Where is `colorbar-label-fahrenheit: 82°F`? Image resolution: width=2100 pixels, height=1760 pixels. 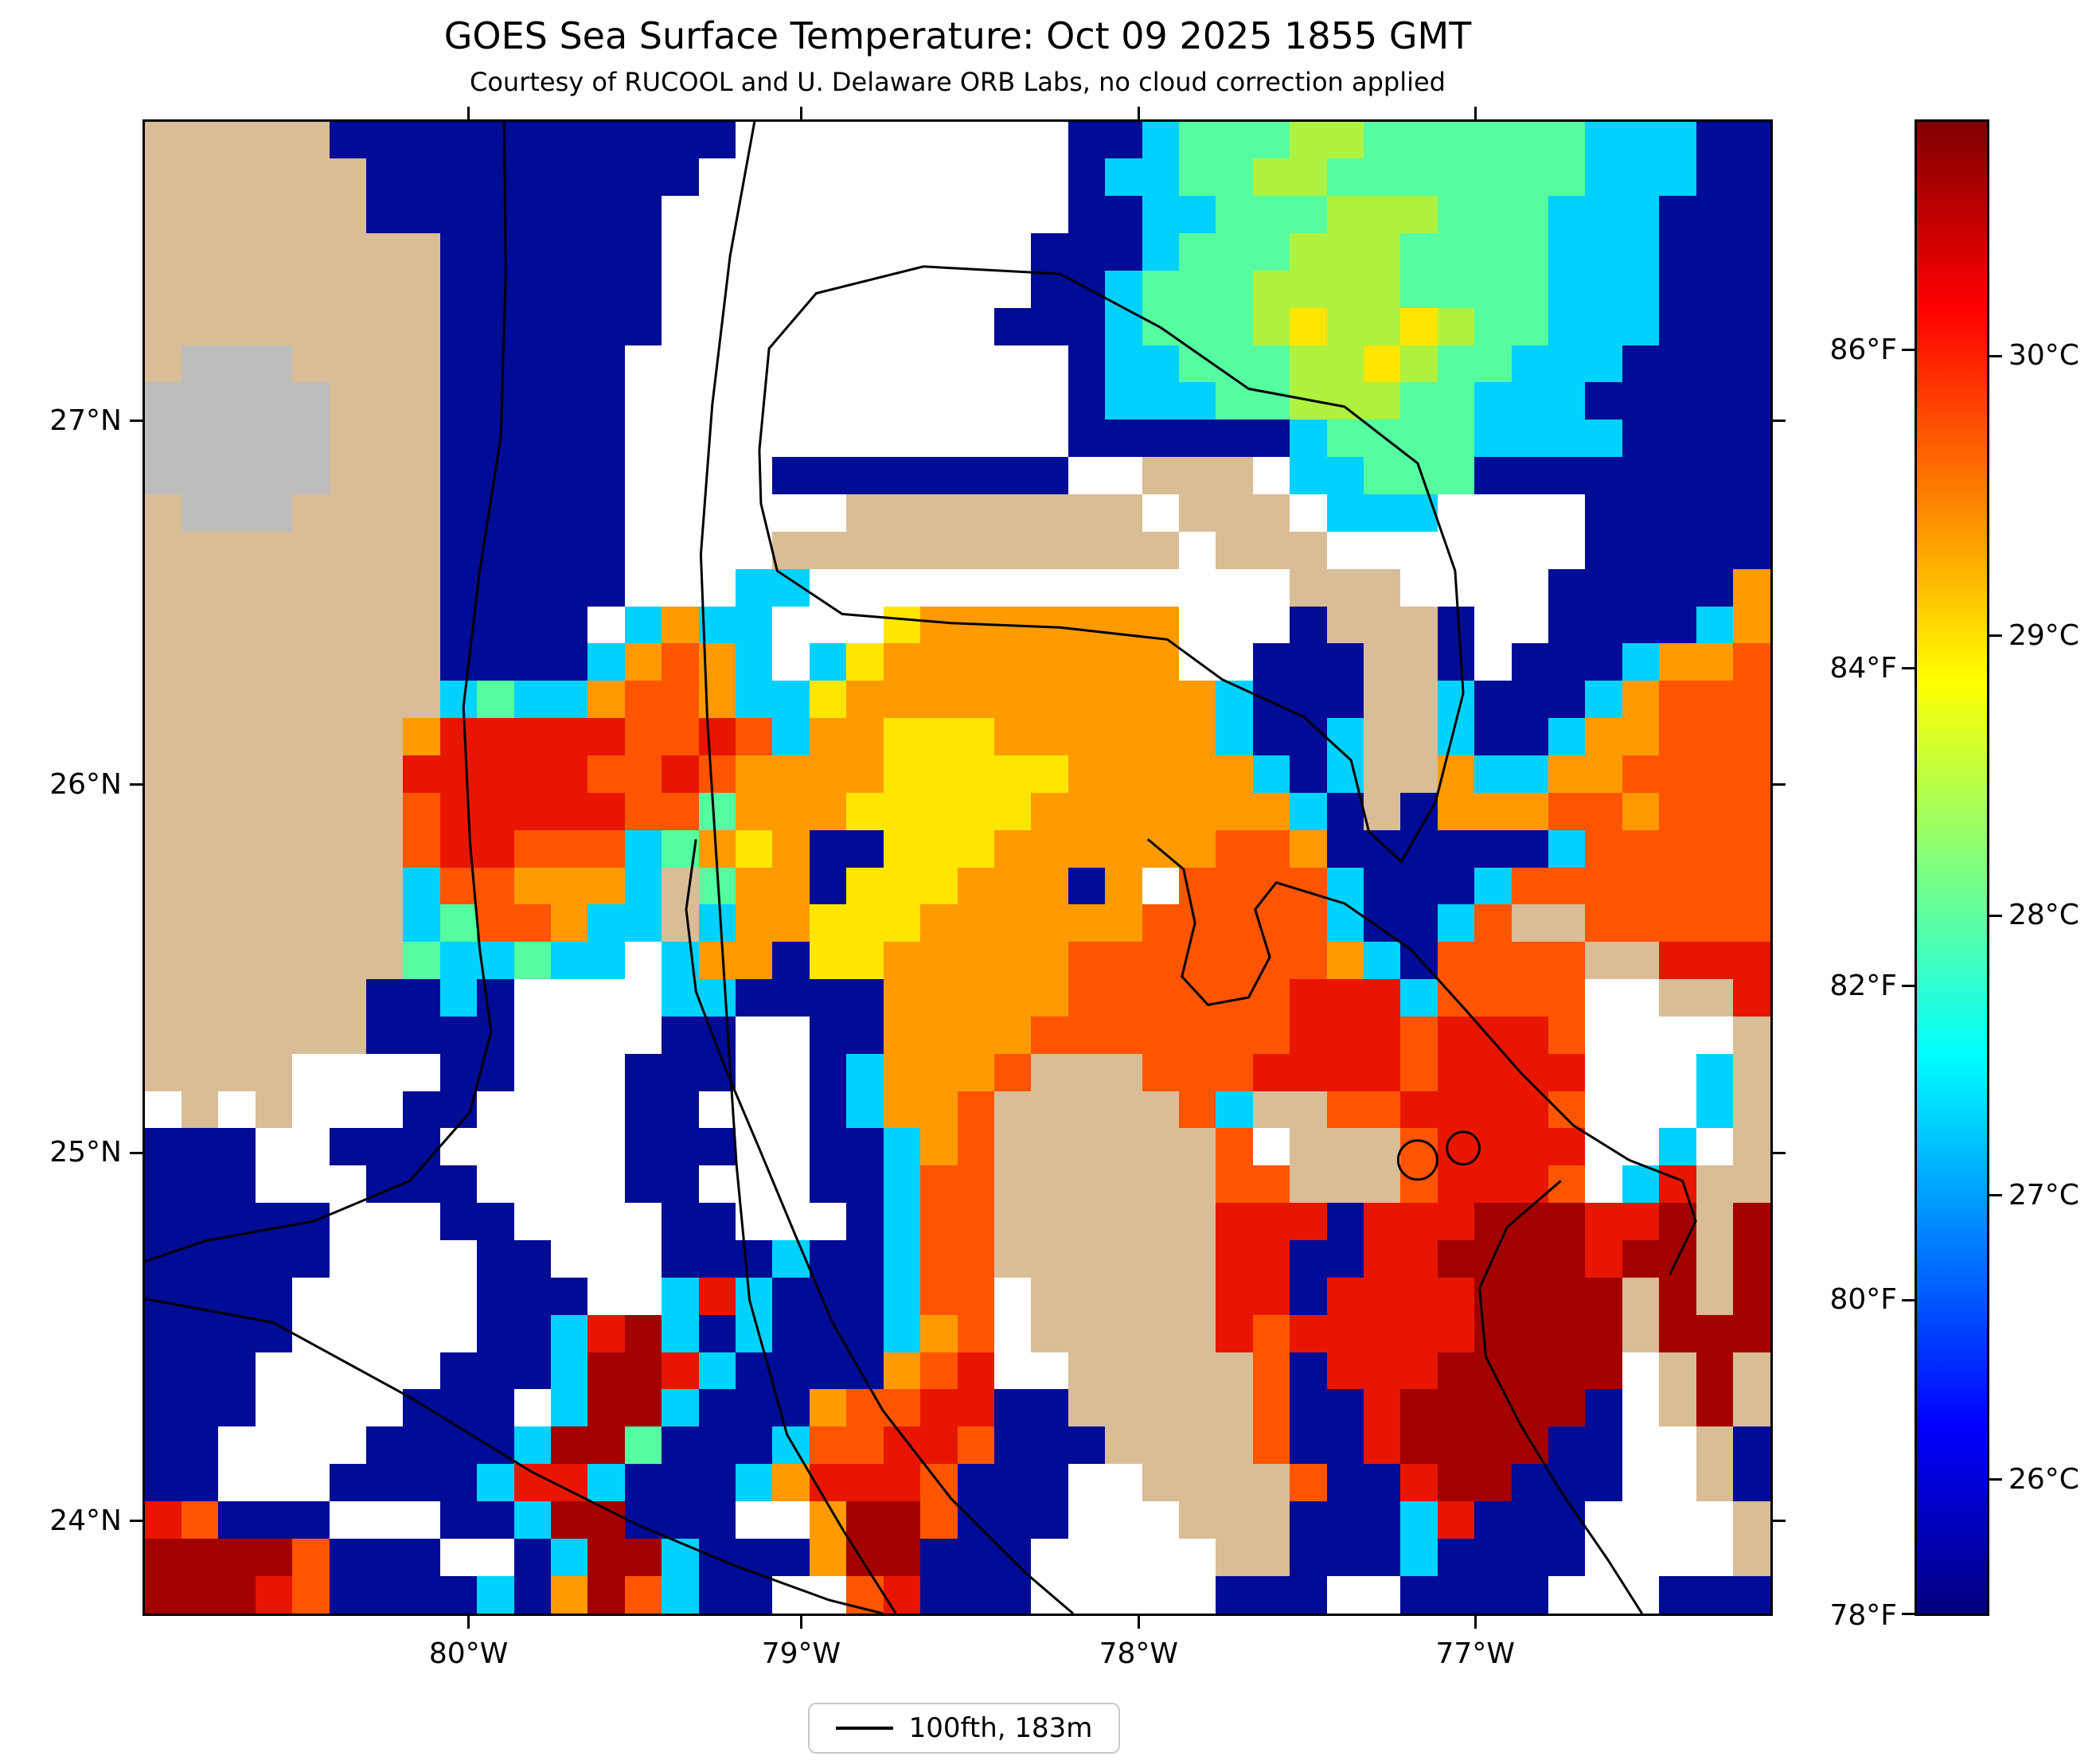
colorbar-label-fahrenheit: 82°F is located at coordinates (1863, 986).